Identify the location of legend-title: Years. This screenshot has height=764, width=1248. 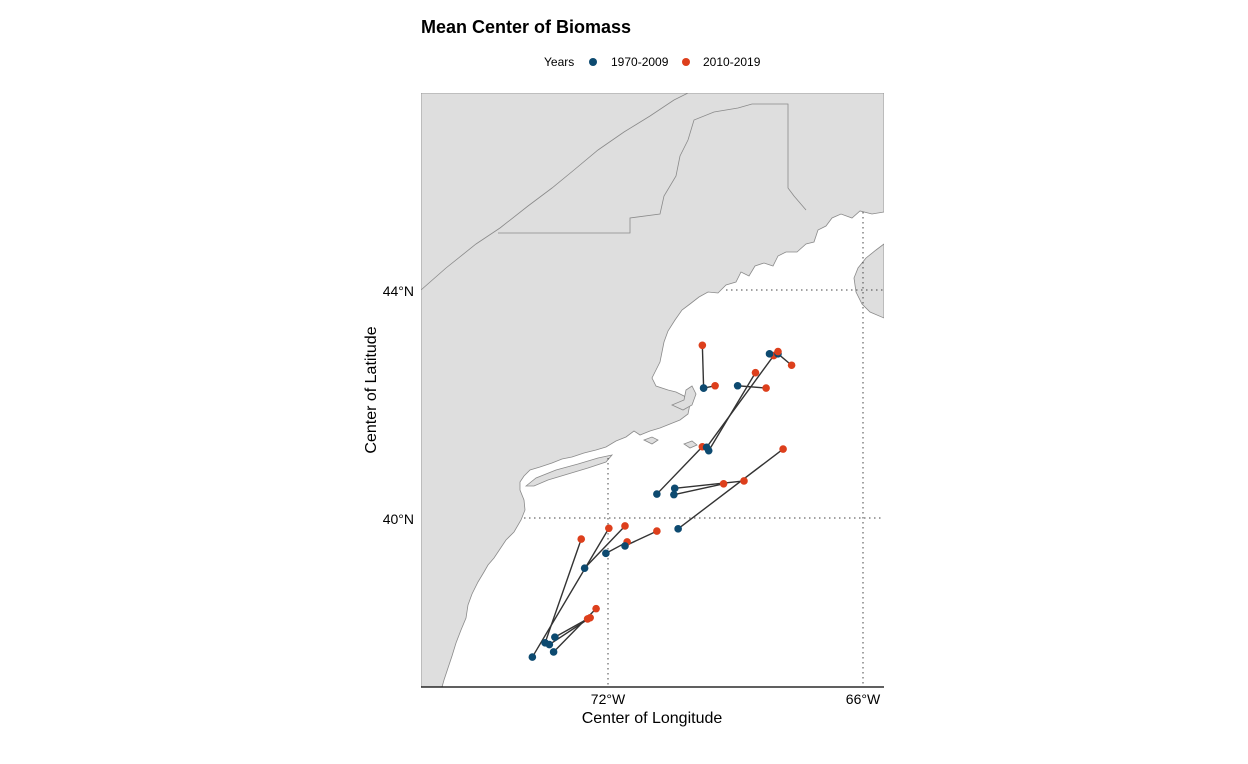
(559, 62).